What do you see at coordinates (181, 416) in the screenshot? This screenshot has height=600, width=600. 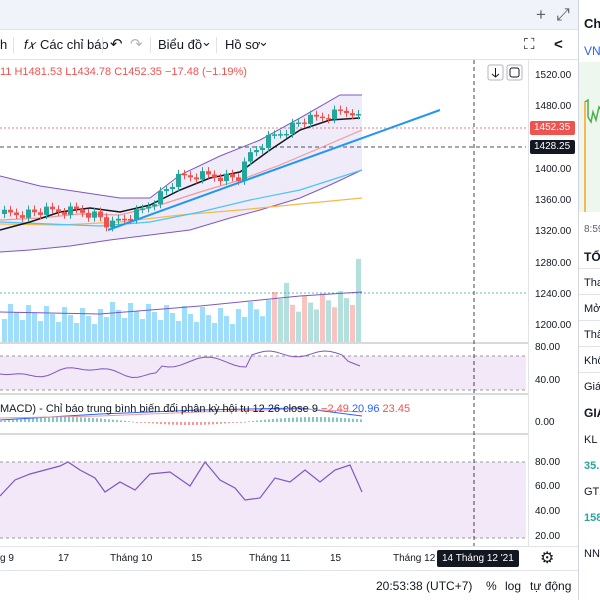 I see `macd-histogram` at bounding box center [181, 416].